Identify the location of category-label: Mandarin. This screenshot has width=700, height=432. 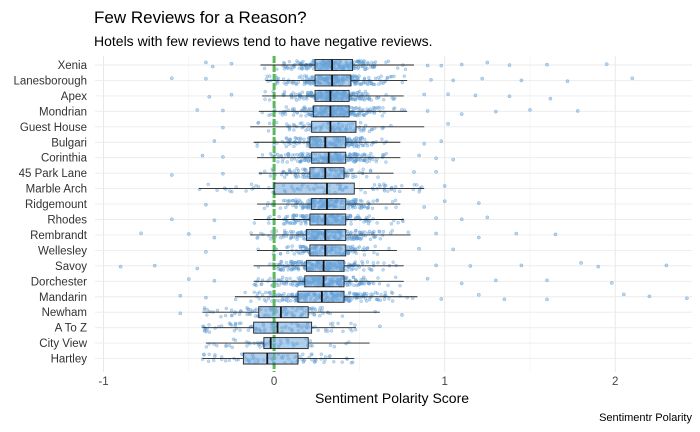
(63, 298).